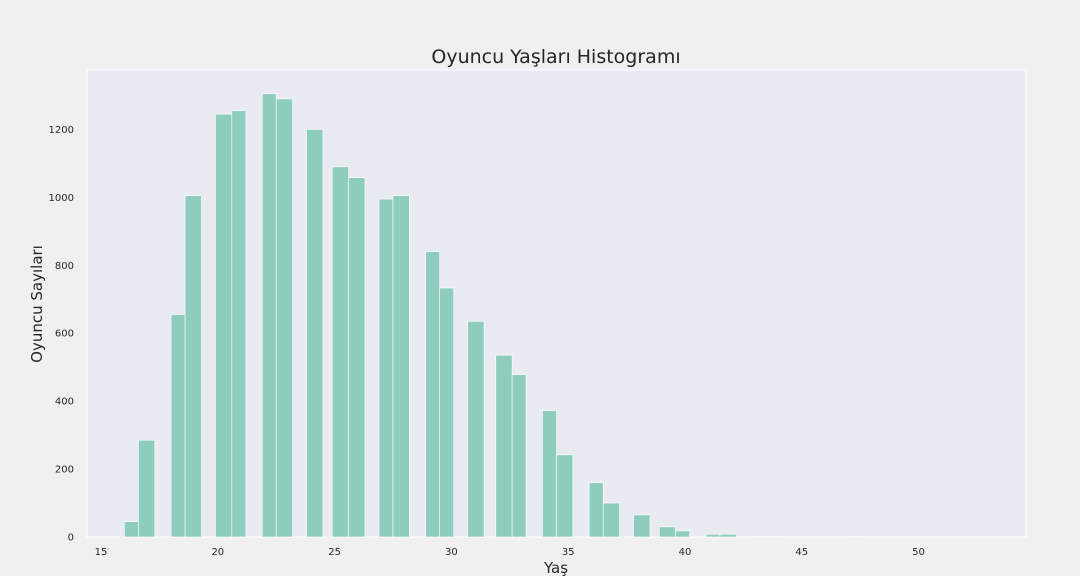 This screenshot has height=576, width=1080. I want to click on x-tick-label: 30, so click(451, 552).